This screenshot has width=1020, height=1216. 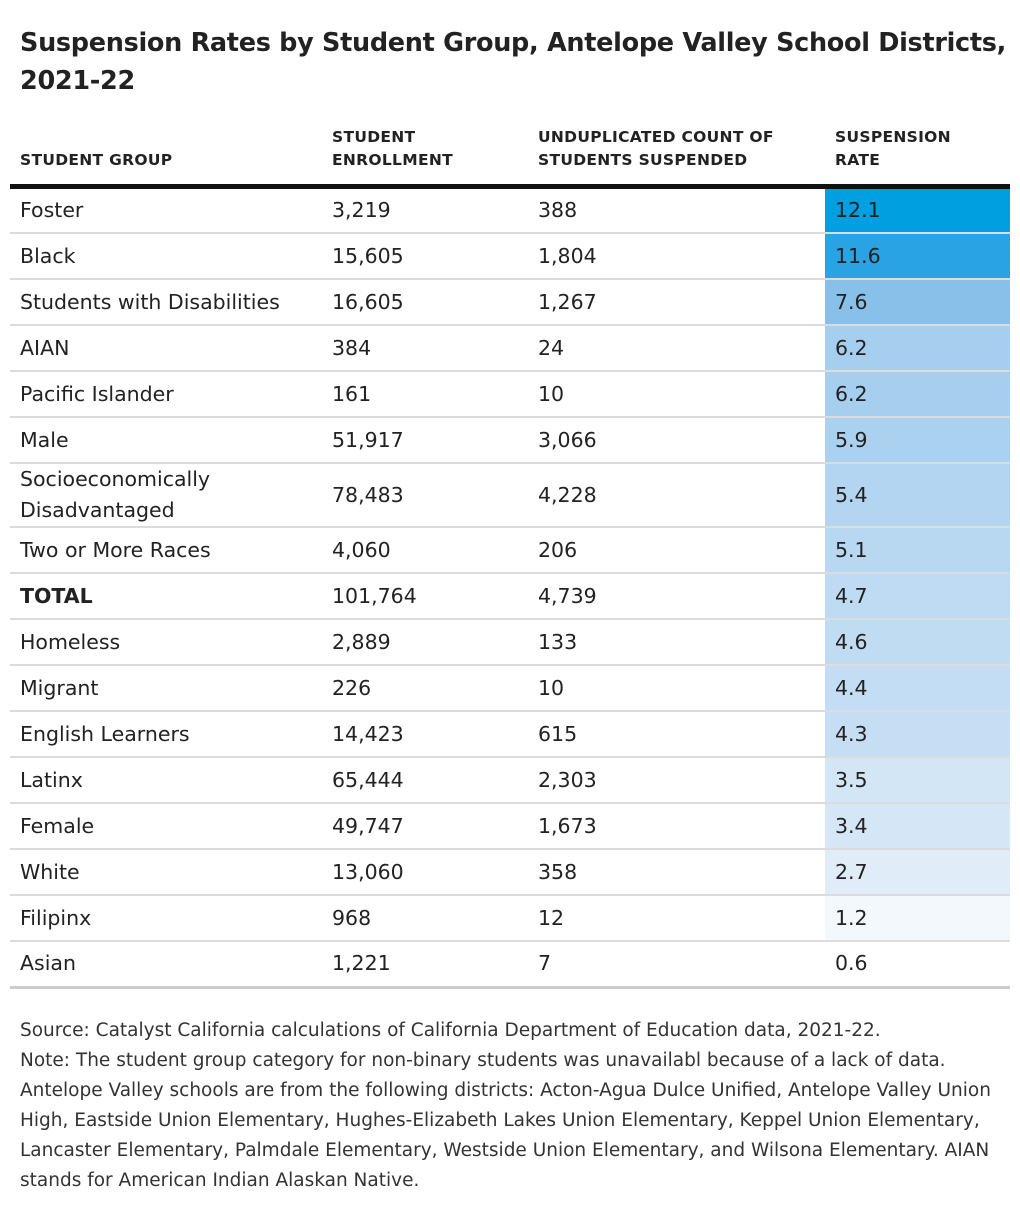 I want to click on table-row: Students with Disabilities 16,605 1,267 7.6, so click(x=510, y=302).